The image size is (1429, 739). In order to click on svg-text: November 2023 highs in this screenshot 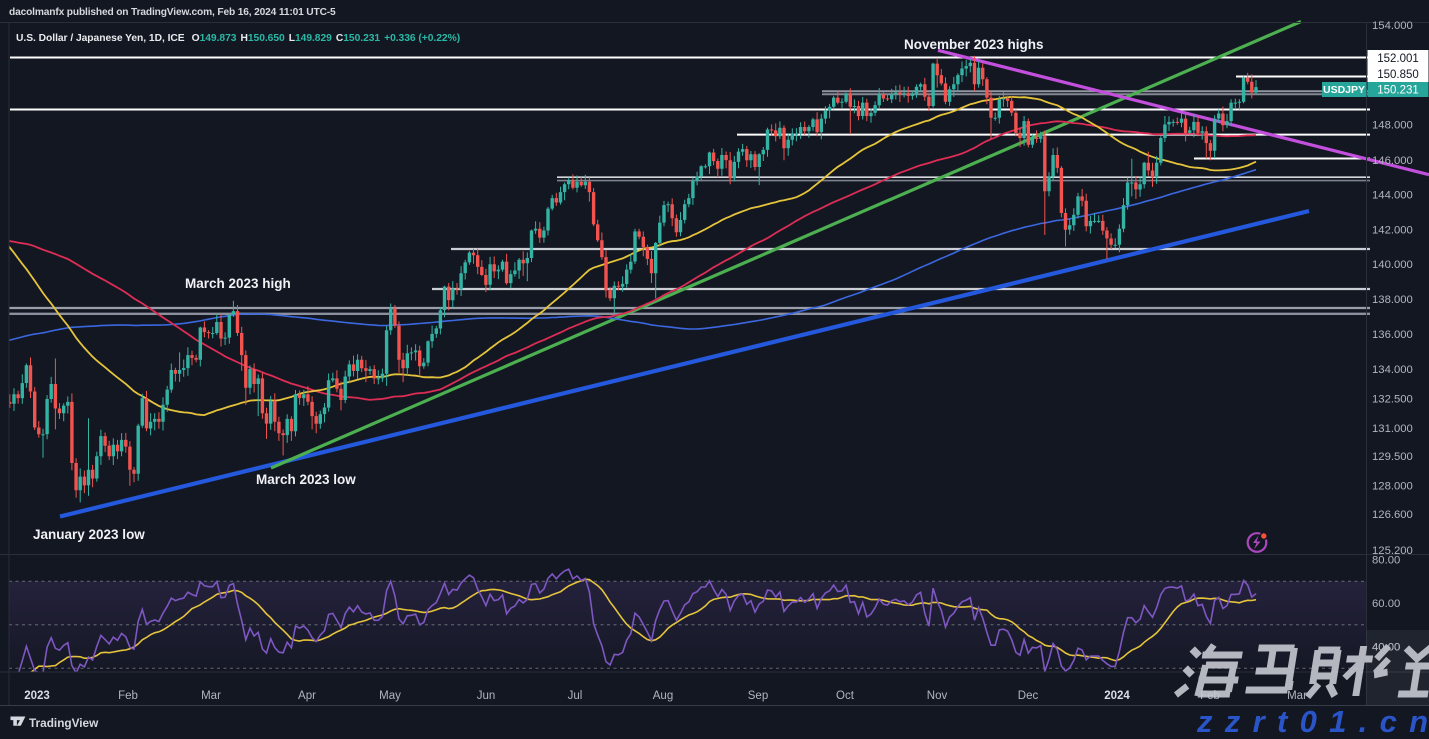, I will do `click(974, 44)`.